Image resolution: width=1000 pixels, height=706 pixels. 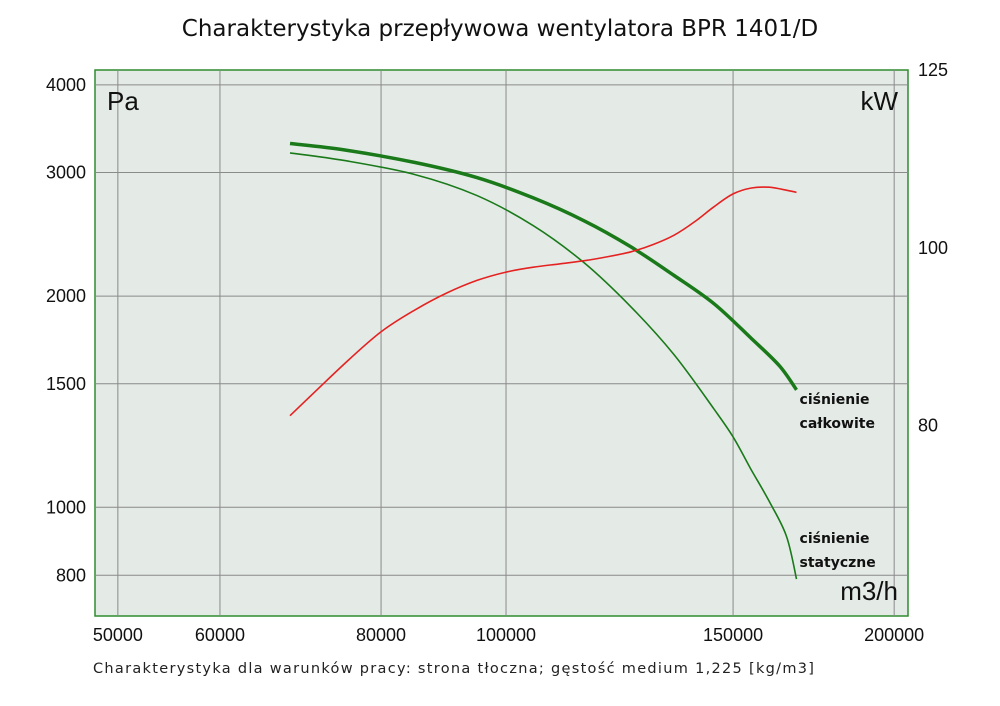 What do you see at coordinates (506, 635) in the screenshot?
I see `x-tick-label: 100000` at bounding box center [506, 635].